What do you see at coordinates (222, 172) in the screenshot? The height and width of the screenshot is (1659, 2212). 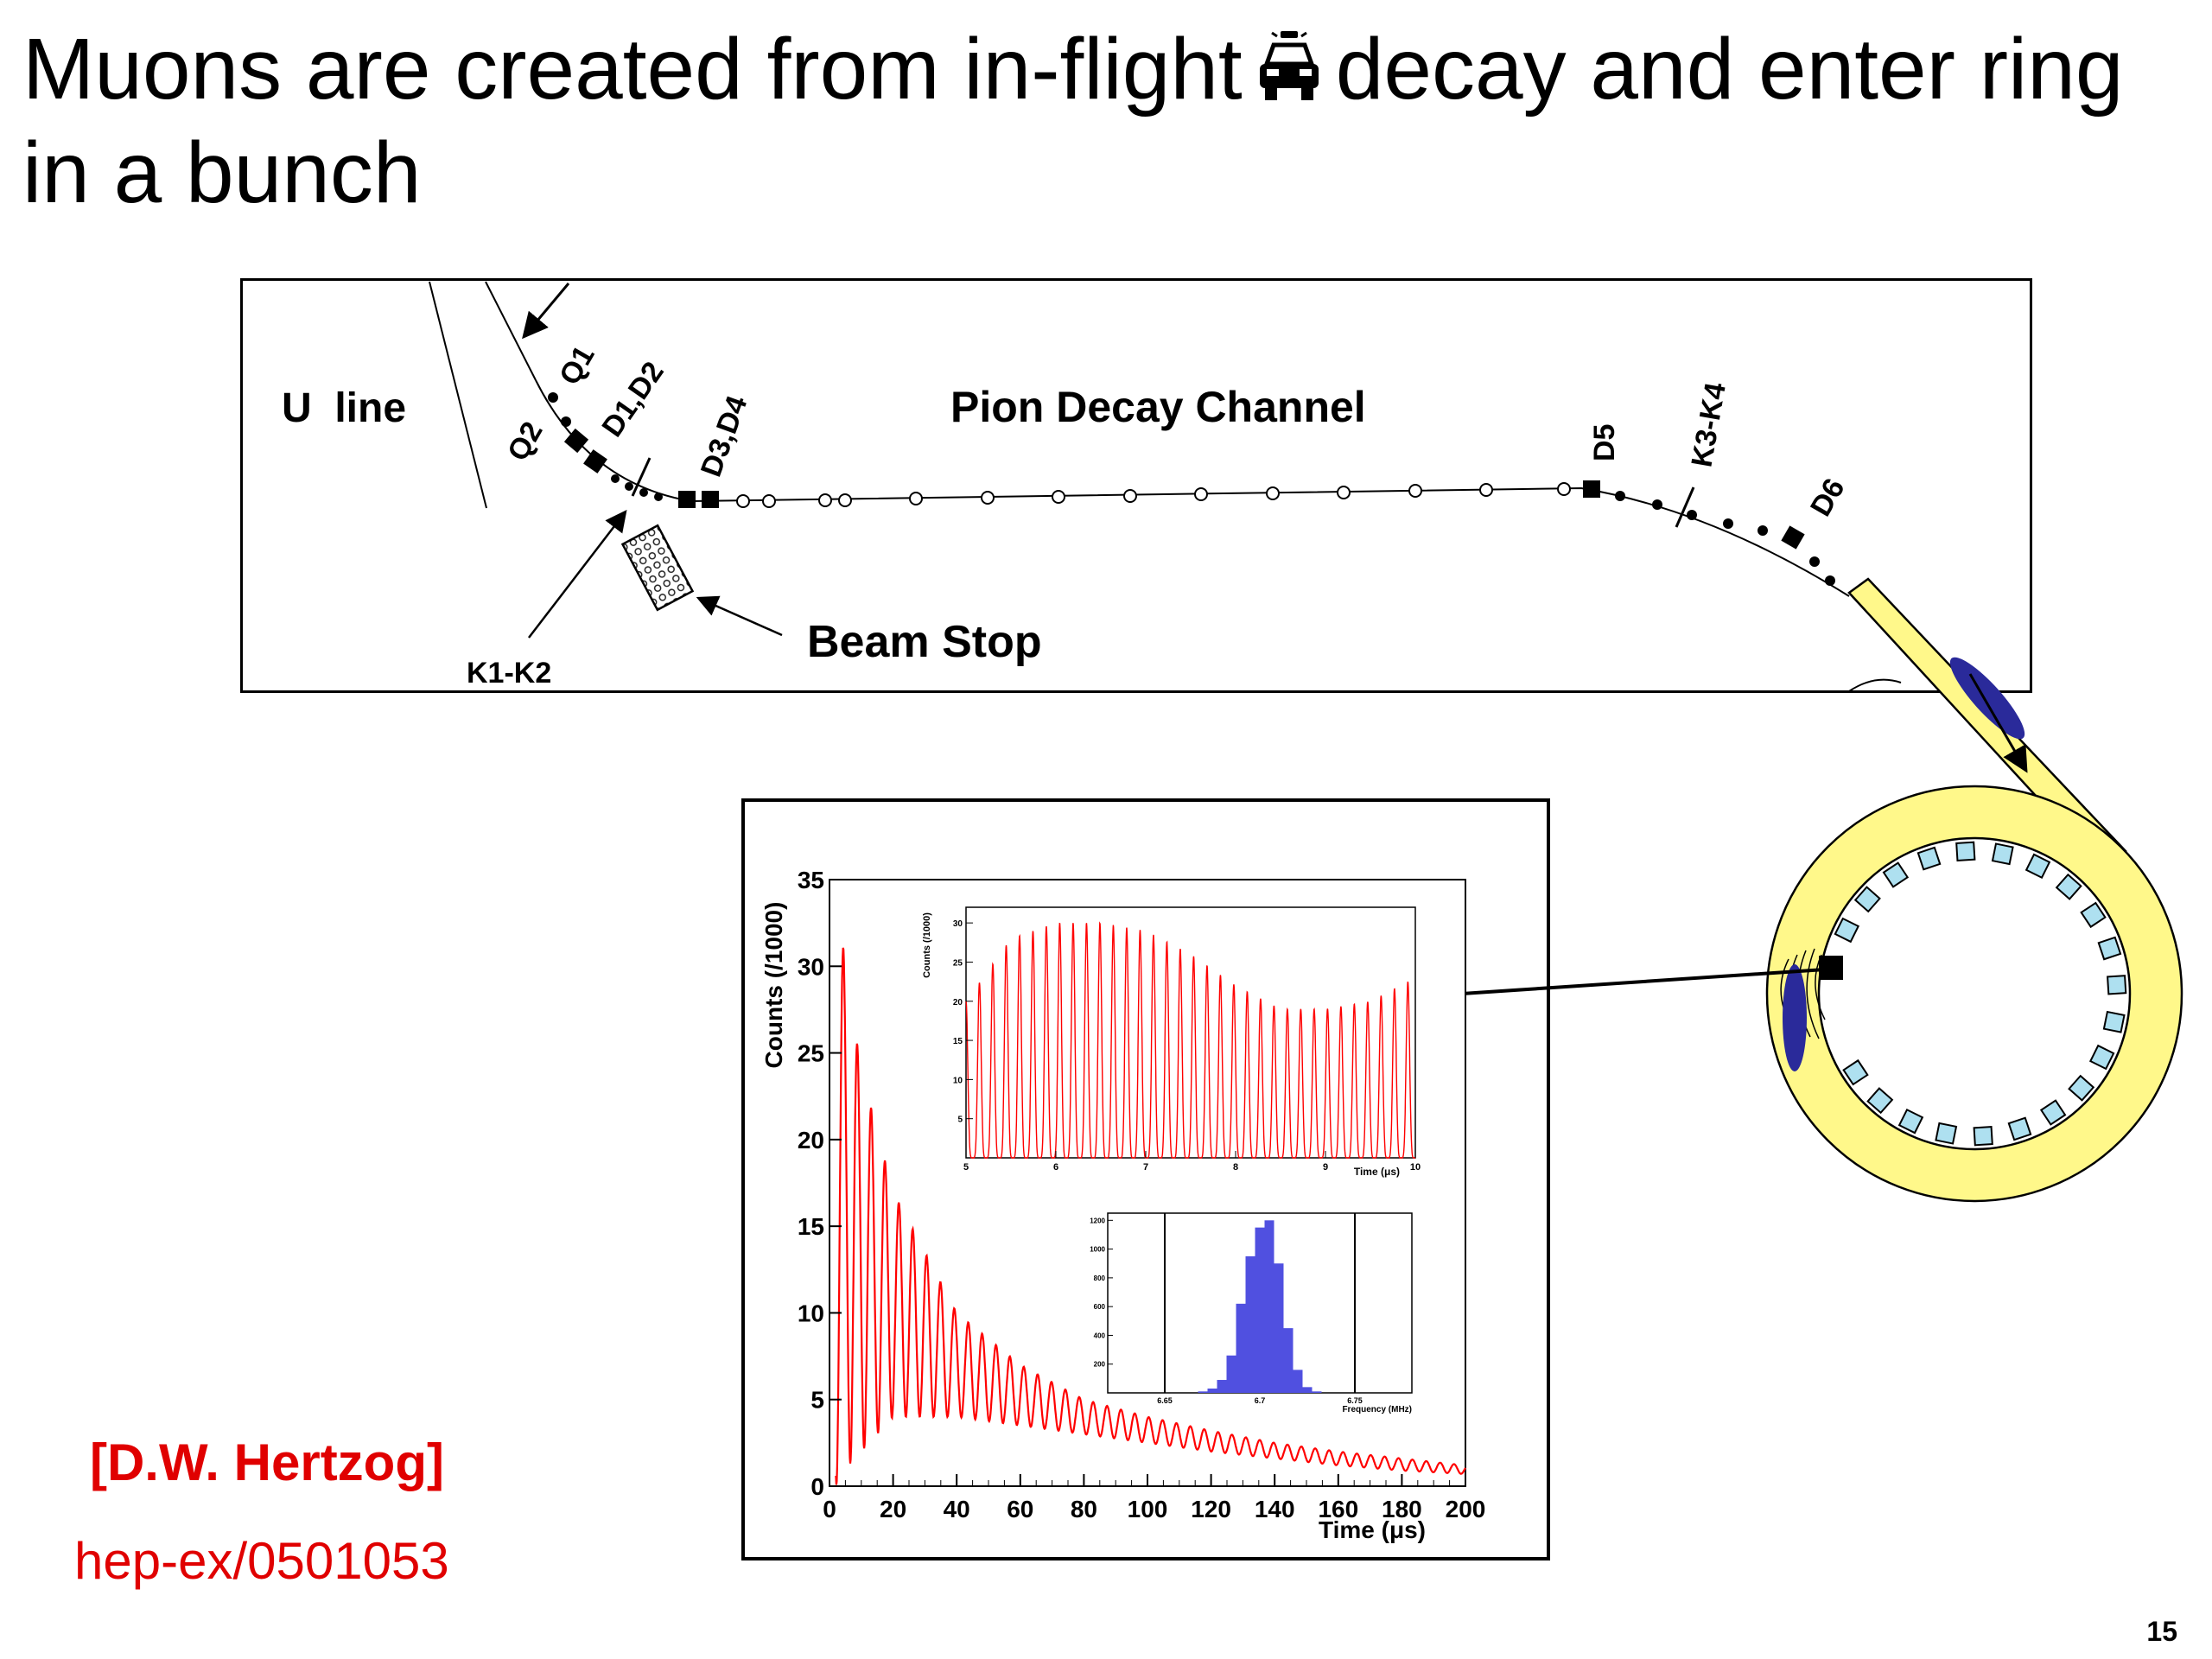 I see `title-line2: in a bunch` at bounding box center [222, 172].